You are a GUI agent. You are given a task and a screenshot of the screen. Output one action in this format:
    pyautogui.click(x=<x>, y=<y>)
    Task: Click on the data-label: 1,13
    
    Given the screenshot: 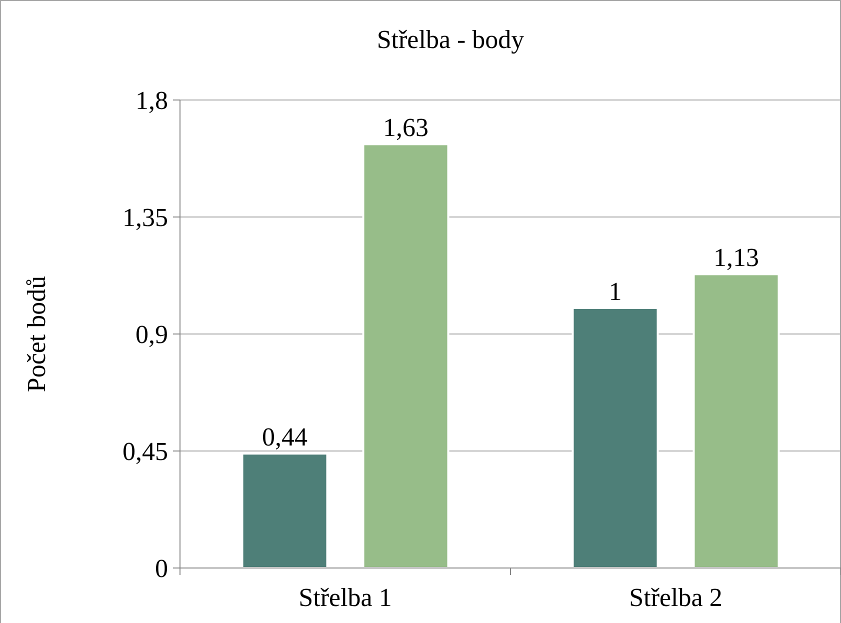 What is the action you would take?
    pyautogui.click(x=736, y=257)
    